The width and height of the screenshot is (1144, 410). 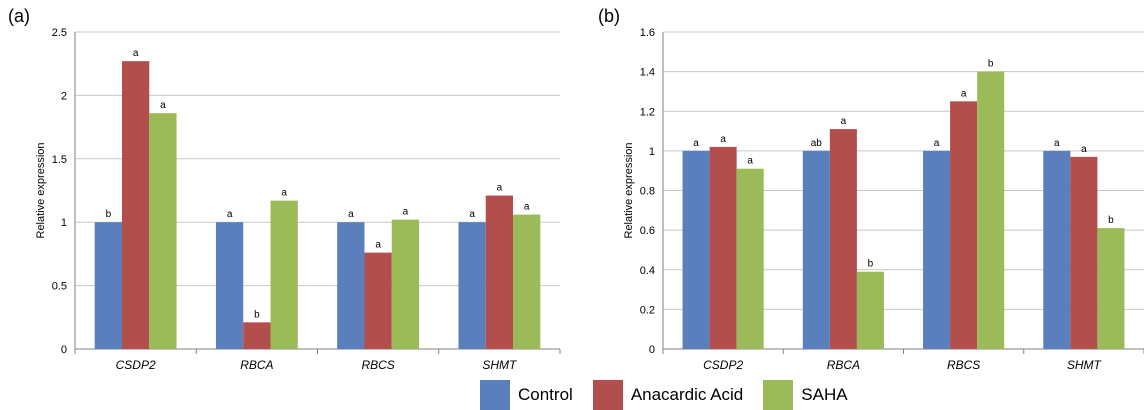 I want to click on chart-a-y-tick-label: 0, so click(x=64, y=350).